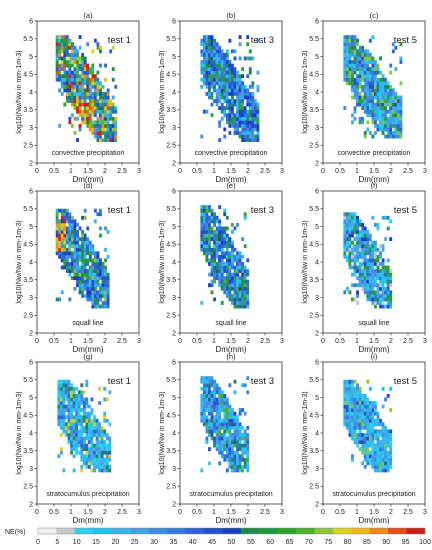 Image resolution: width=432 pixels, height=550 pixels. Describe the element at coordinates (314, 75) in the screenshot. I see `y-tick-label: 4.5` at that location.